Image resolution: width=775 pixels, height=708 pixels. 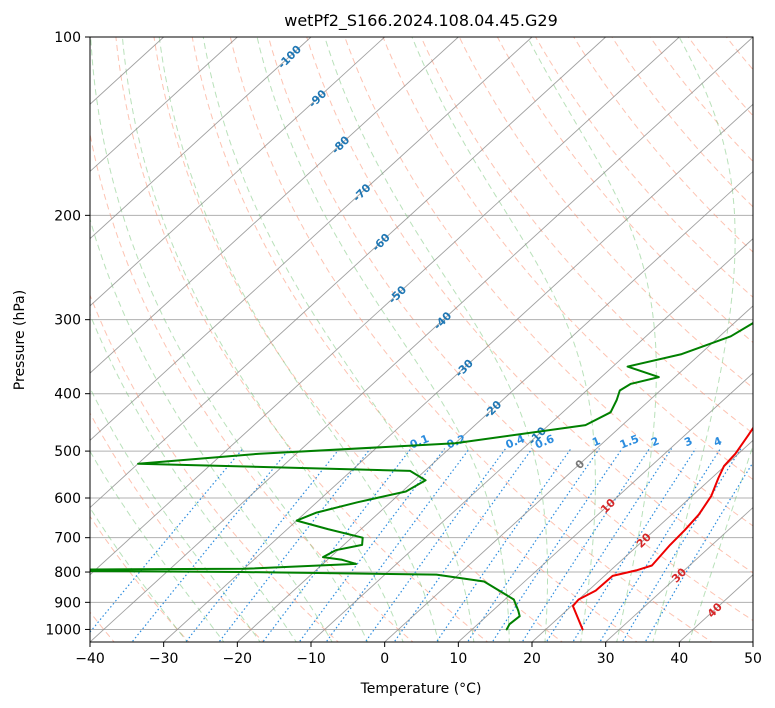 What do you see at coordinates (63, 630) in the screenshot?
I see `y-tick-label: 1000` at bounding box center [63, 630].